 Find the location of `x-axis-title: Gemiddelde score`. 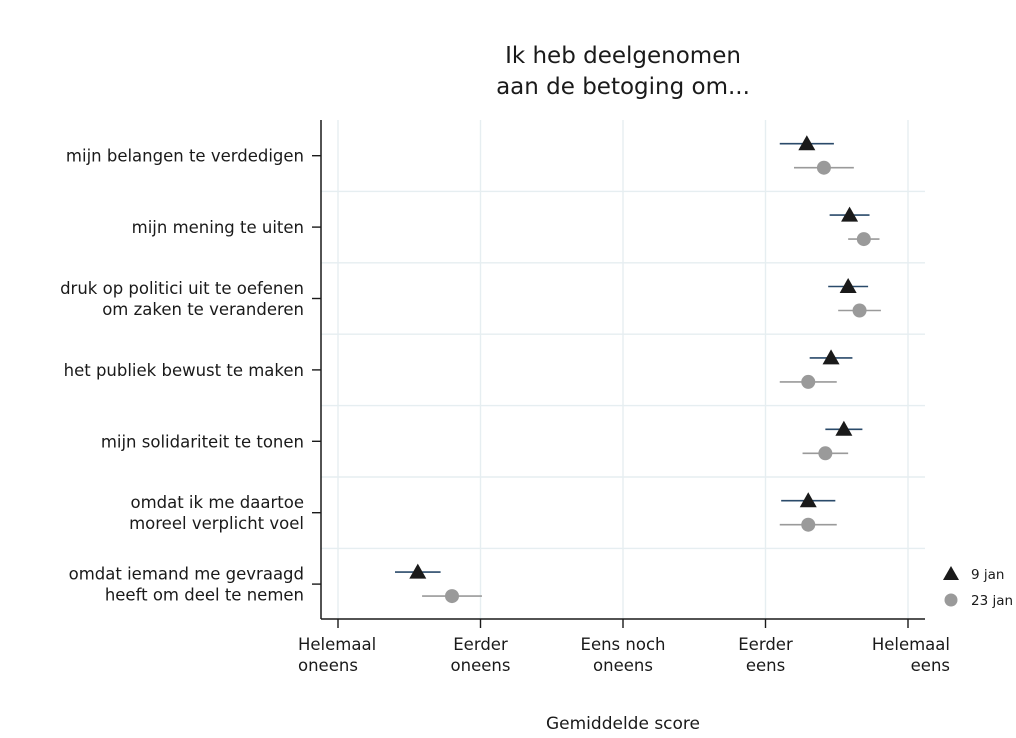

x-axis-title: Gemiddelde score is located at coordinates (623, 724).